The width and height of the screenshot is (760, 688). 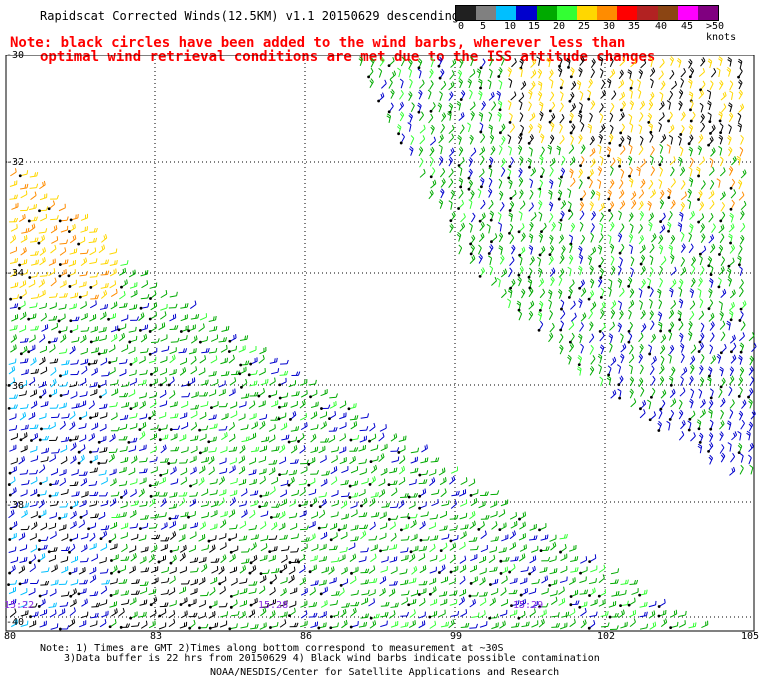 I want to click on lat-label: -32, so click(x=15, y=162).